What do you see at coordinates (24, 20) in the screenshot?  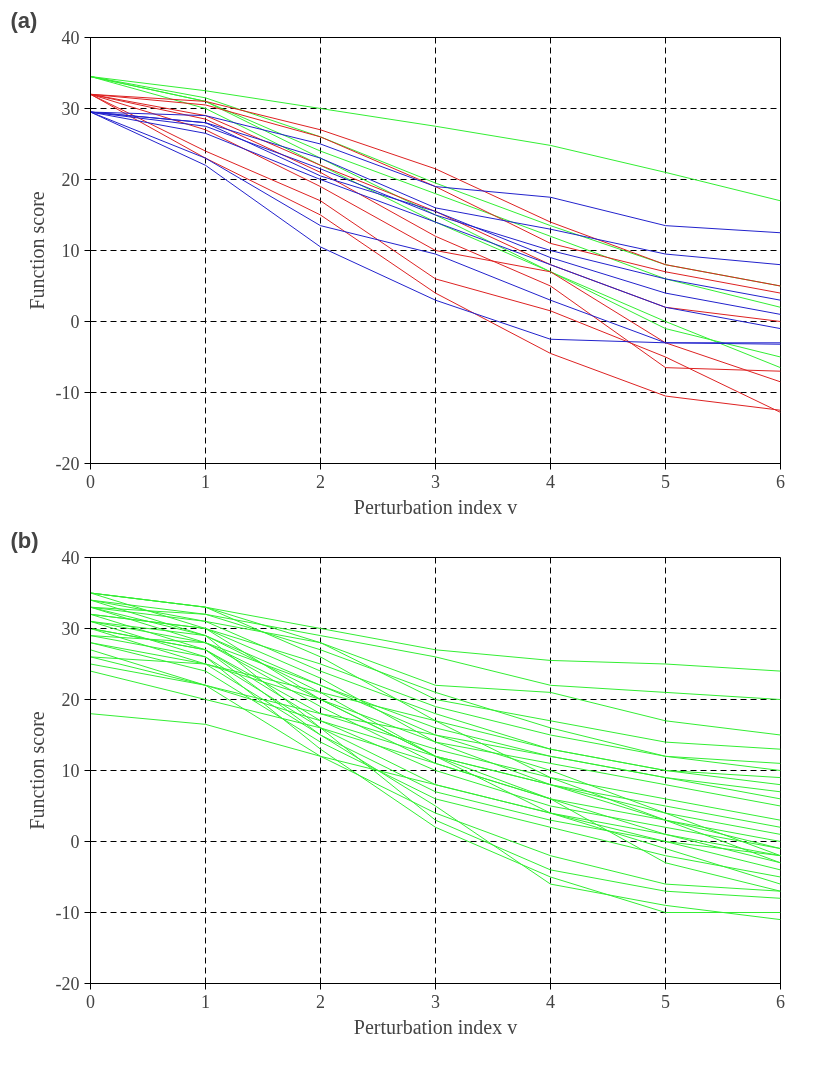 I see `chart-title: (a)` at bounding box center [24, 20].